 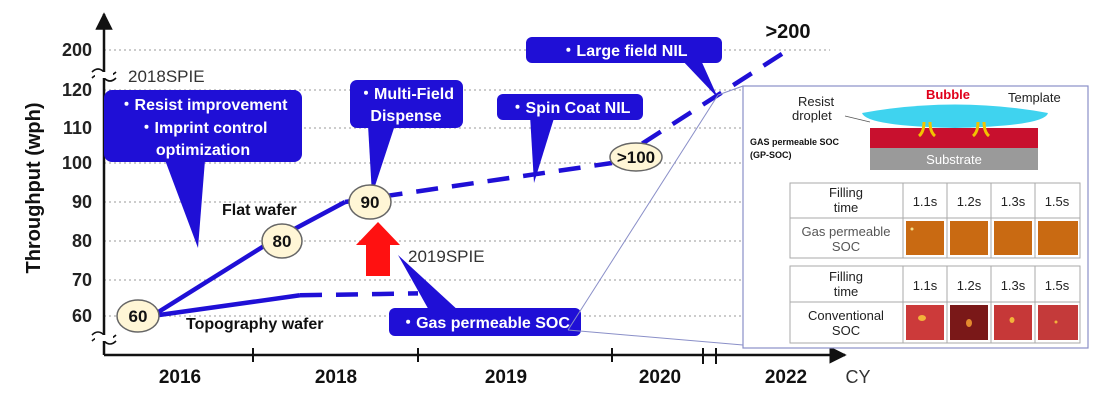 What do you see at coordinates (730, 90) in the screenshot?
I see `inset-connector-top` at bounding box center [730, 90].